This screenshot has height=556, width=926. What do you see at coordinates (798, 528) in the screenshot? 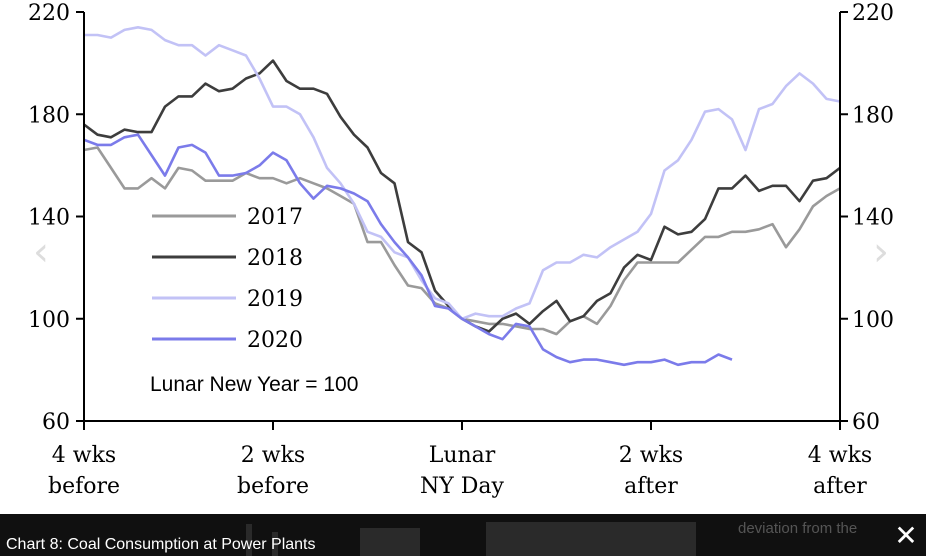
I see `caption-background-text: deviation from the` at bounding box center [798, 528].